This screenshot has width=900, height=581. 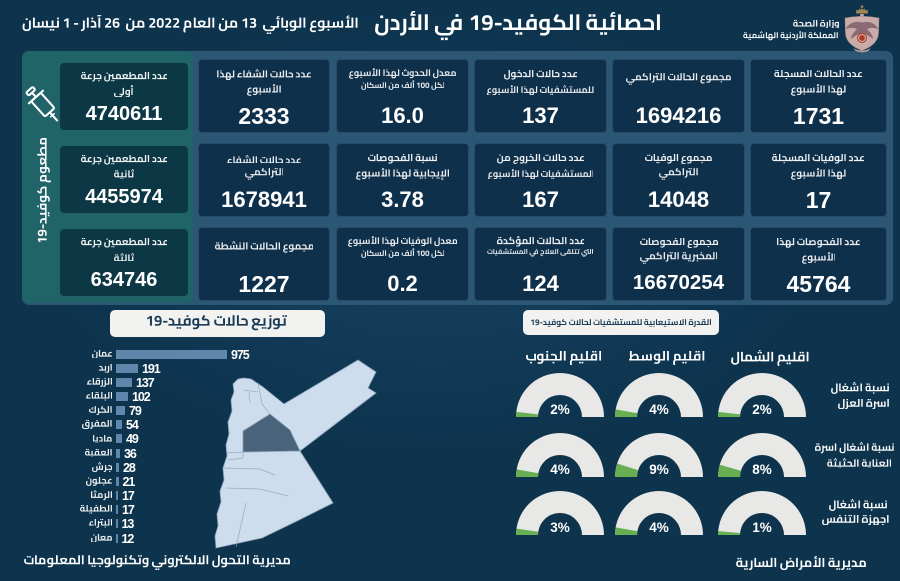 I want to click on svg-text: 1%, so click(x=762, y=527).